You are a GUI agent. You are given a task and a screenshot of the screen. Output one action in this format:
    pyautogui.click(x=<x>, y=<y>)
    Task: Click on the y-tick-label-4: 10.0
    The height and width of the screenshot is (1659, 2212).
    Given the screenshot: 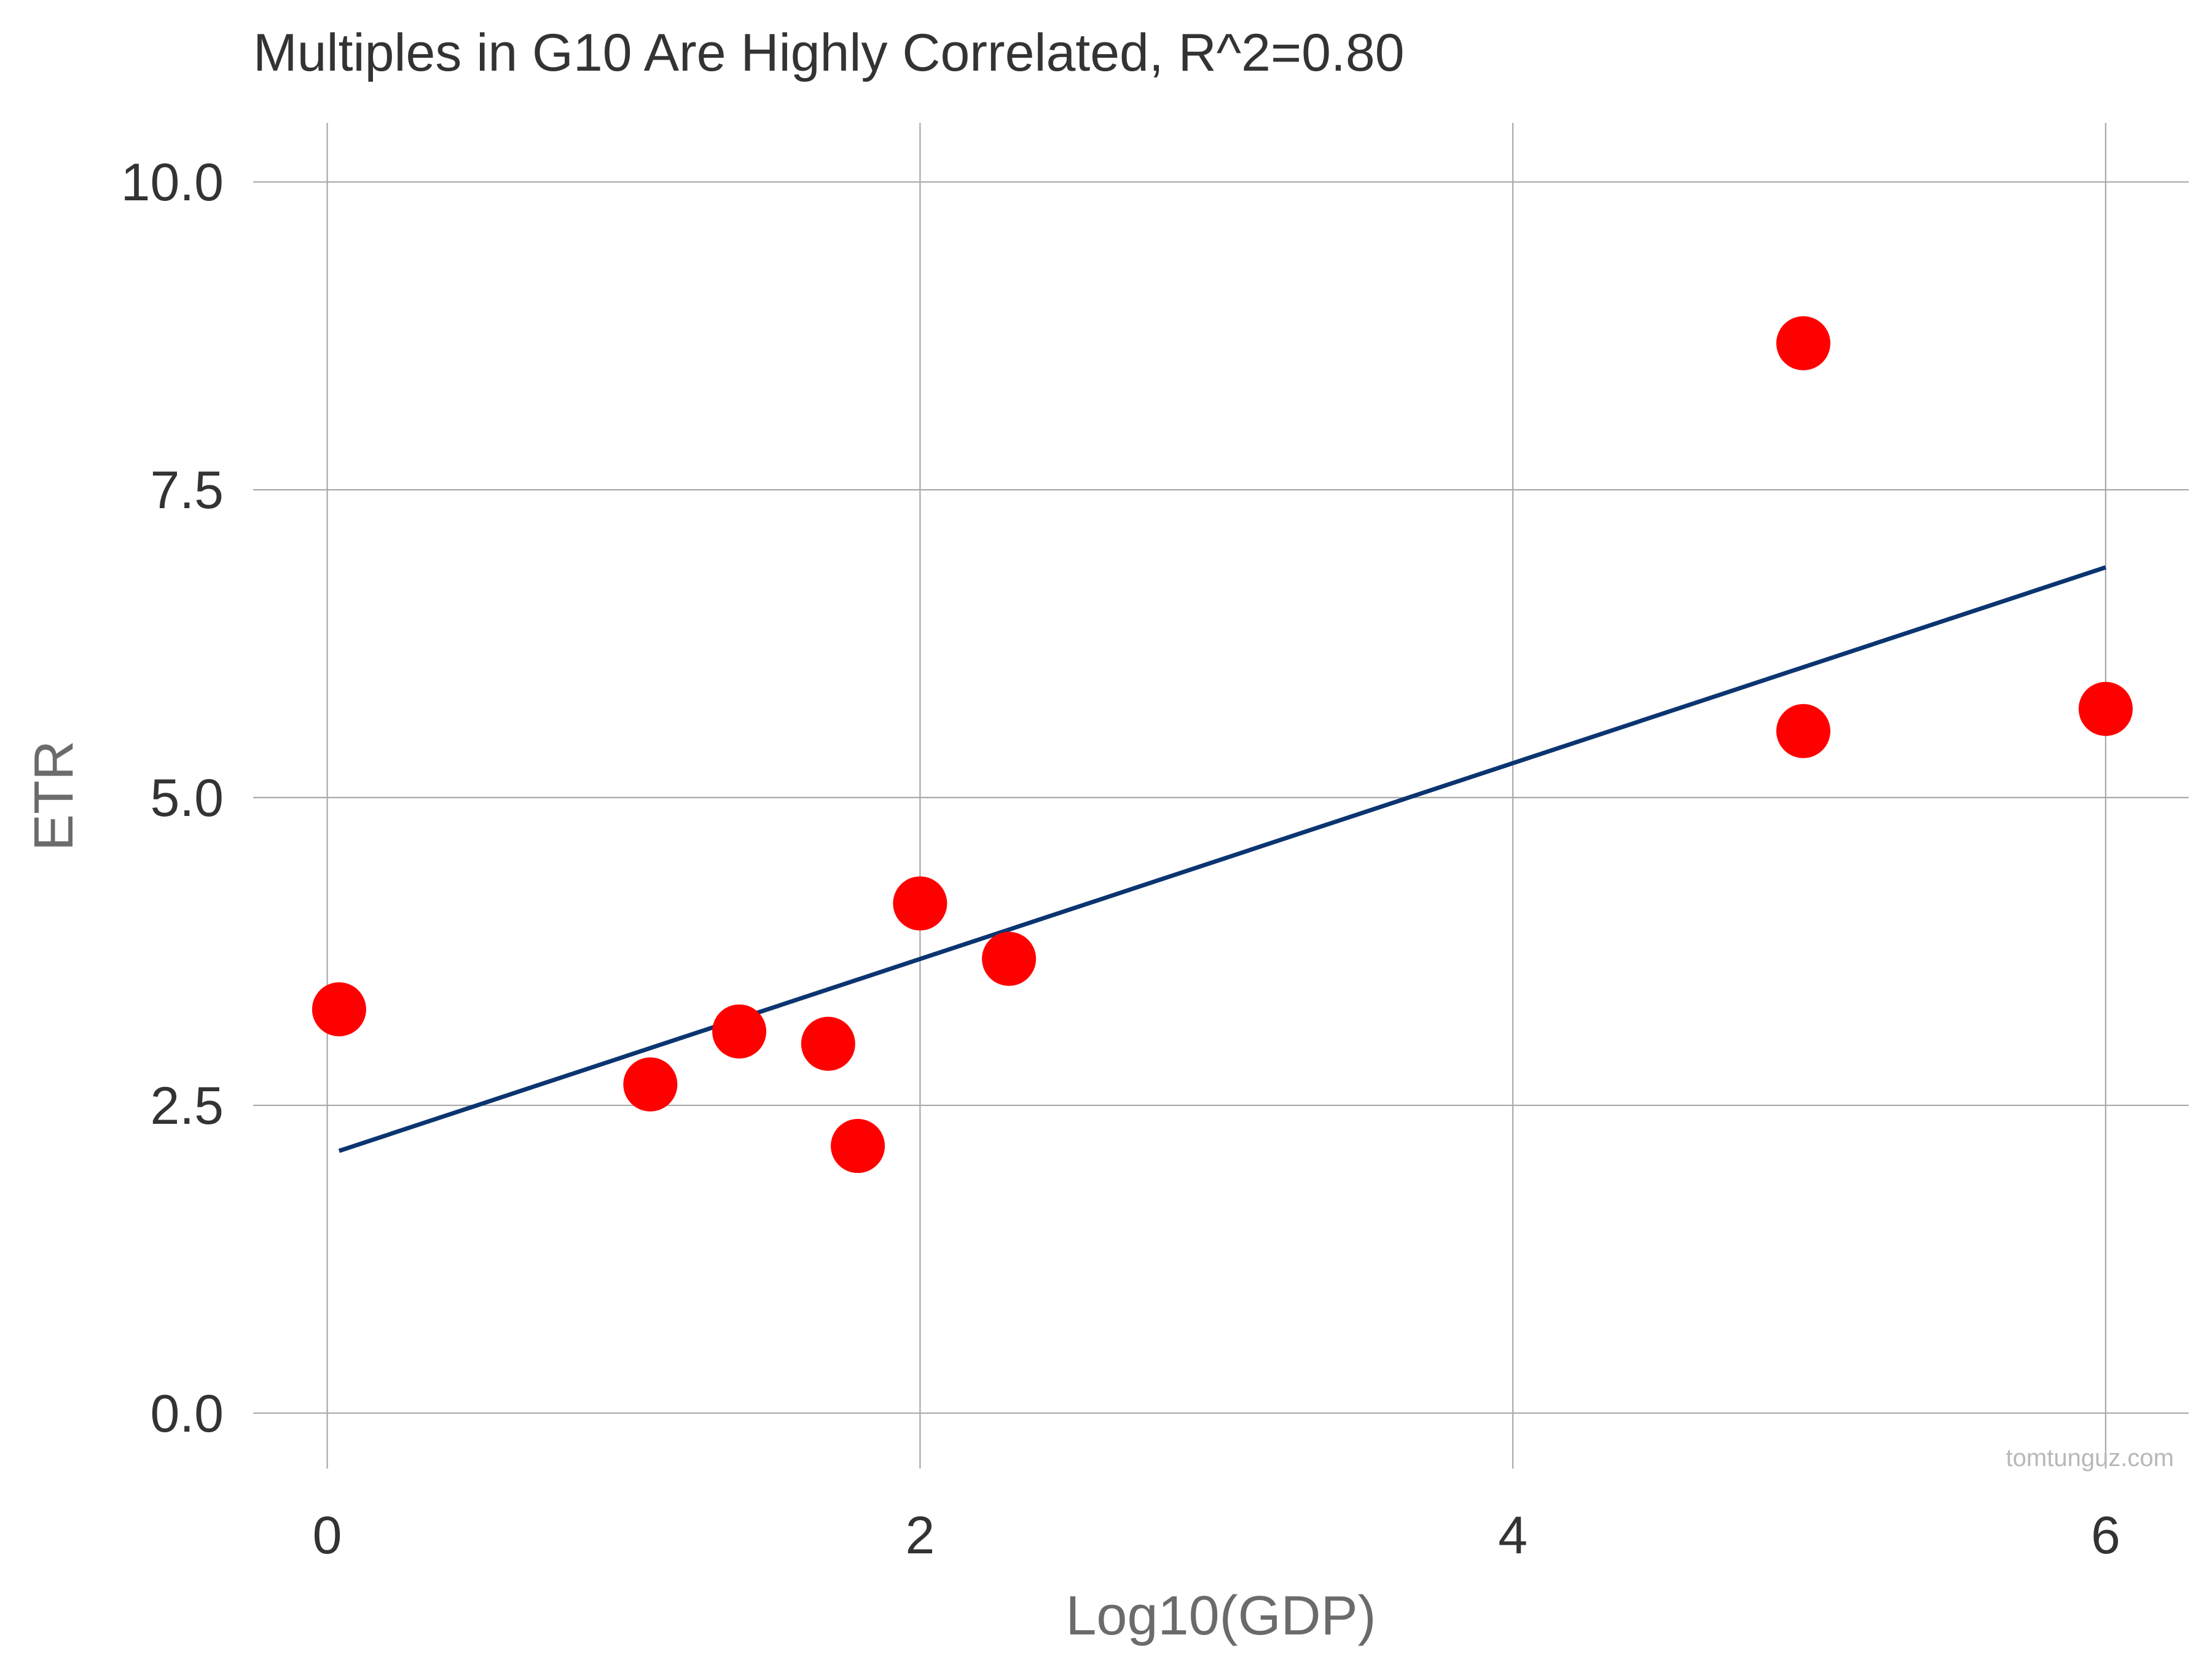 What is the action you would take?
    pyautogui.click(x=172, y=182)
    